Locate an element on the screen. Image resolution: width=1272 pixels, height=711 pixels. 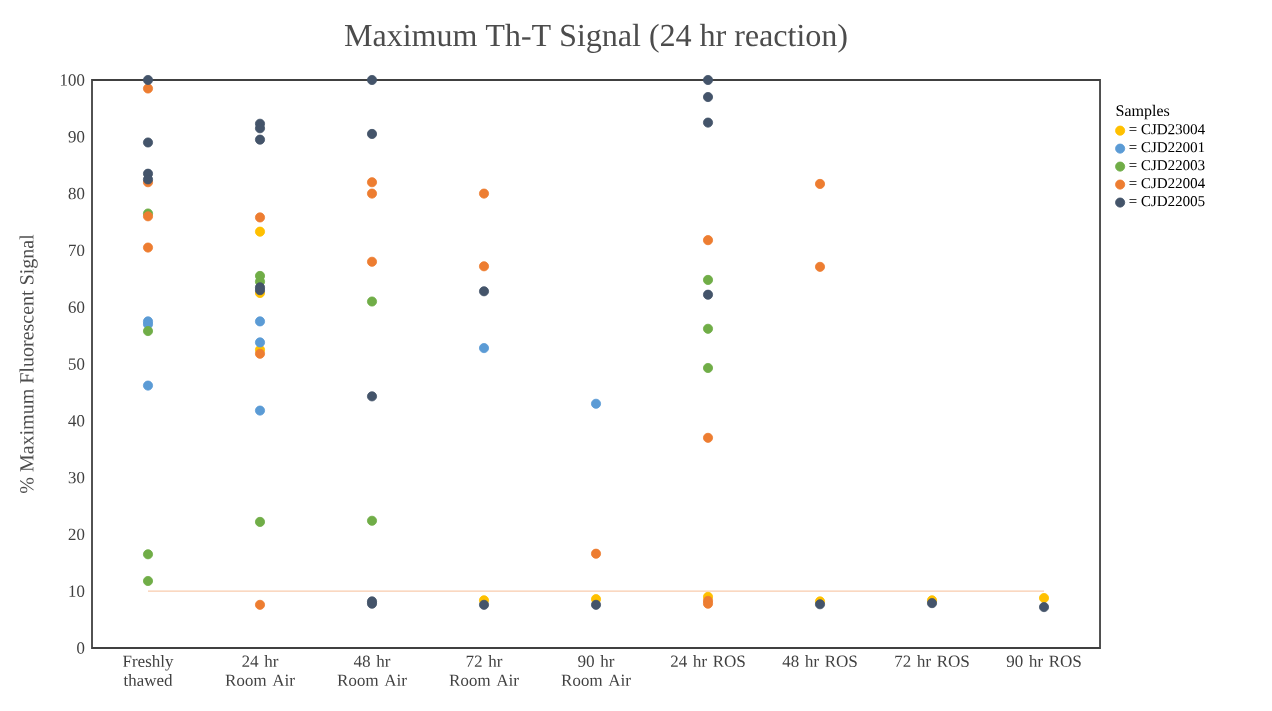
y-tick-label: 10 is located at coordinates (77, 591).